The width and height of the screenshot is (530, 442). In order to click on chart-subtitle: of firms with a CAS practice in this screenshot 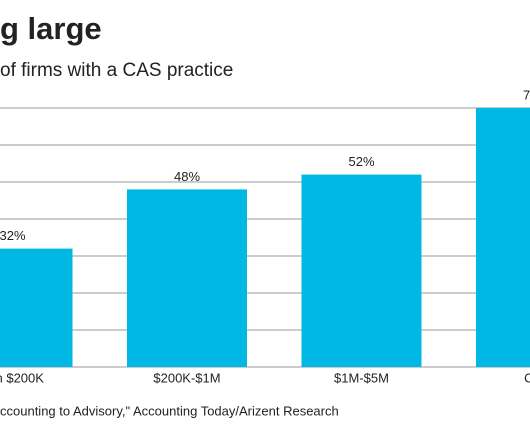, I will do `click(116, 70)`.